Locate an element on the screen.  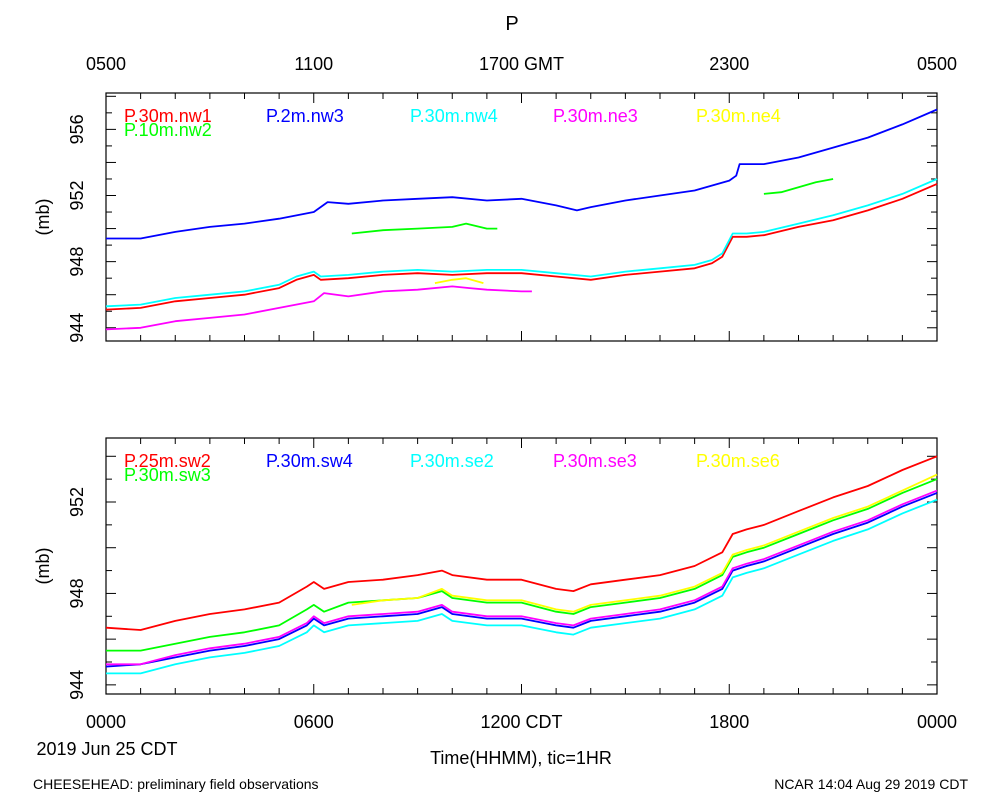
y-tick-label: 956 is located at coordinates (77, 129).